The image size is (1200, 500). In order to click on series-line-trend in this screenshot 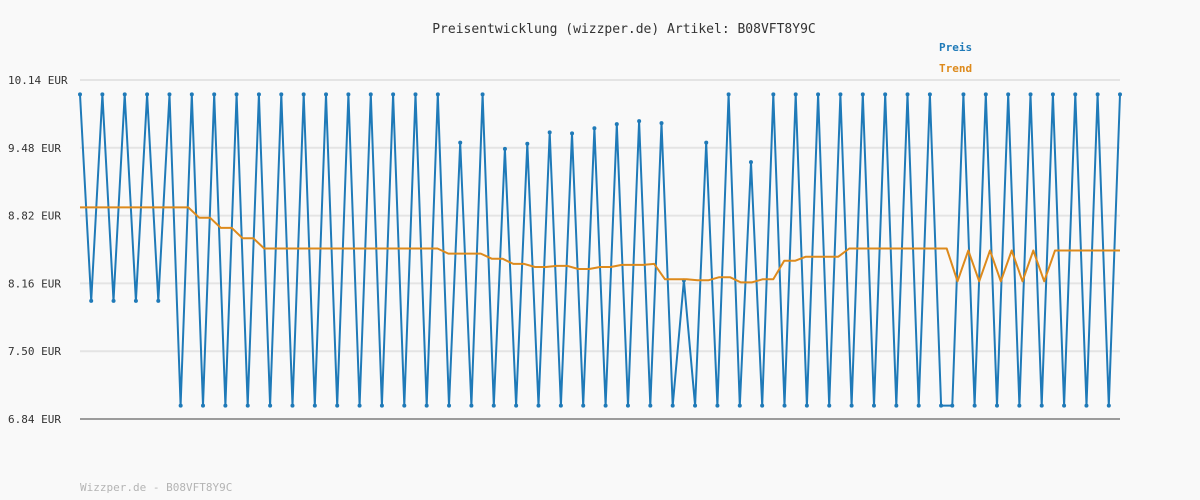, I will do `click(600, 245)`.